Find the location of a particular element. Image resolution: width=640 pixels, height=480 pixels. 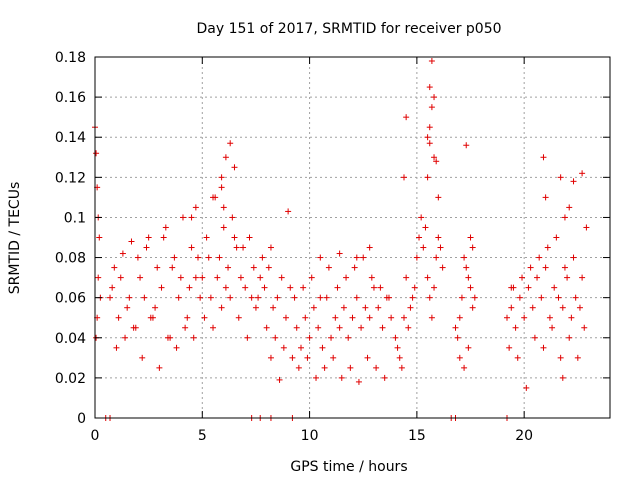

x-tick-label: 15 is located at coordinates (417, 436).